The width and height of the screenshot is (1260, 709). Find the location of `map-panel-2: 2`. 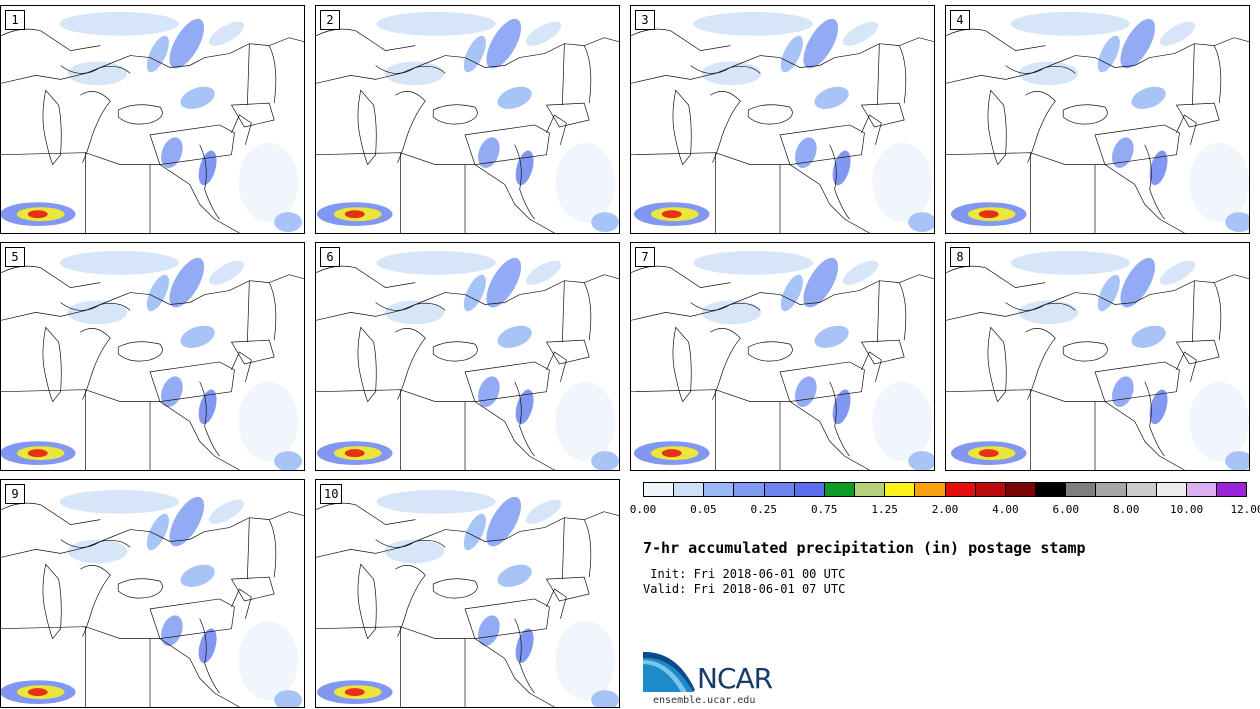

map-panel-2: 2 is located at coordinates (467, 119).